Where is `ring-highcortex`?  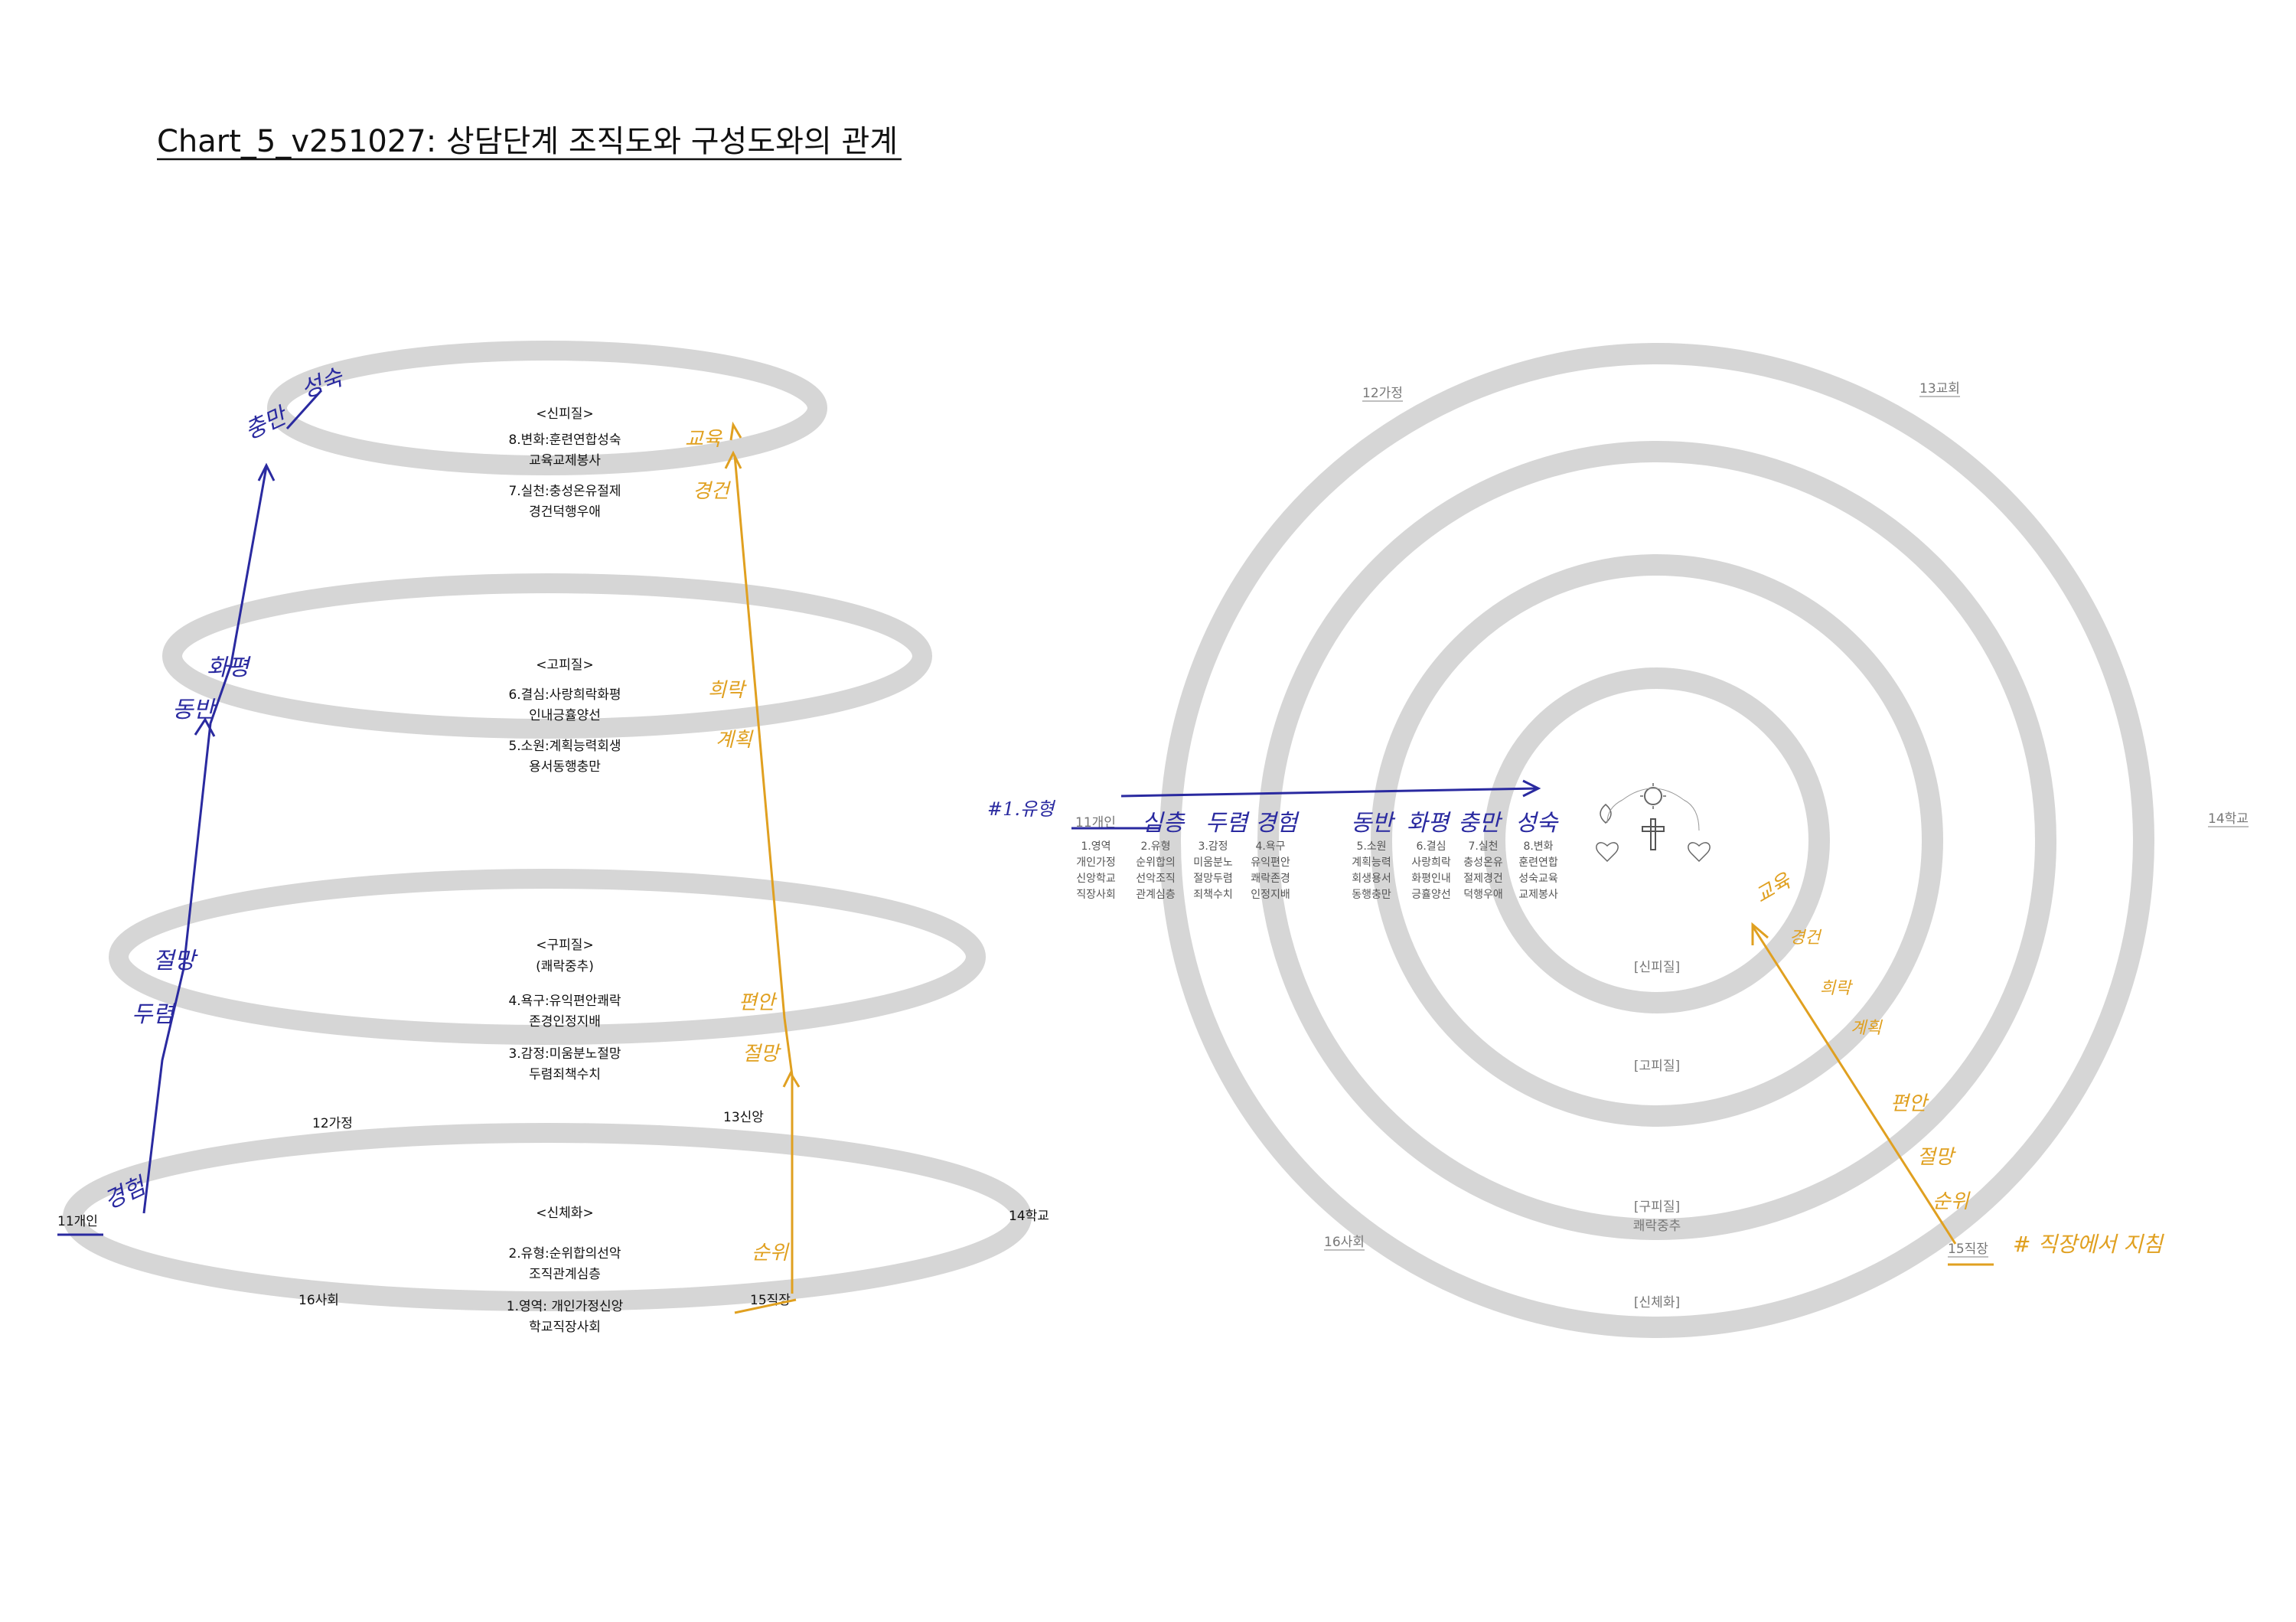
ring-highcortex is located at coordinates (1657, 840).